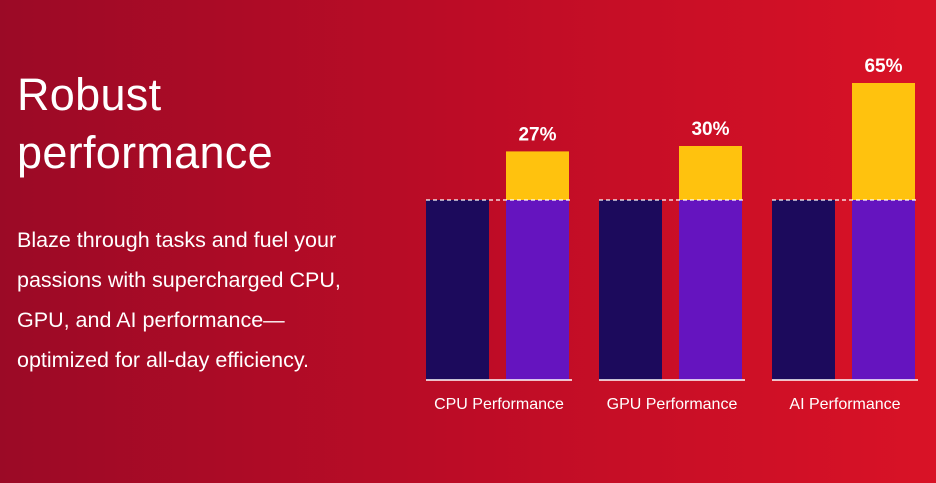 The height and width of the screenshot is (483, 936). Describe the element at coordinates (177, 240) in the screenshot. I see `description-line-1: Blaze through tasks and fuel your` at that location.